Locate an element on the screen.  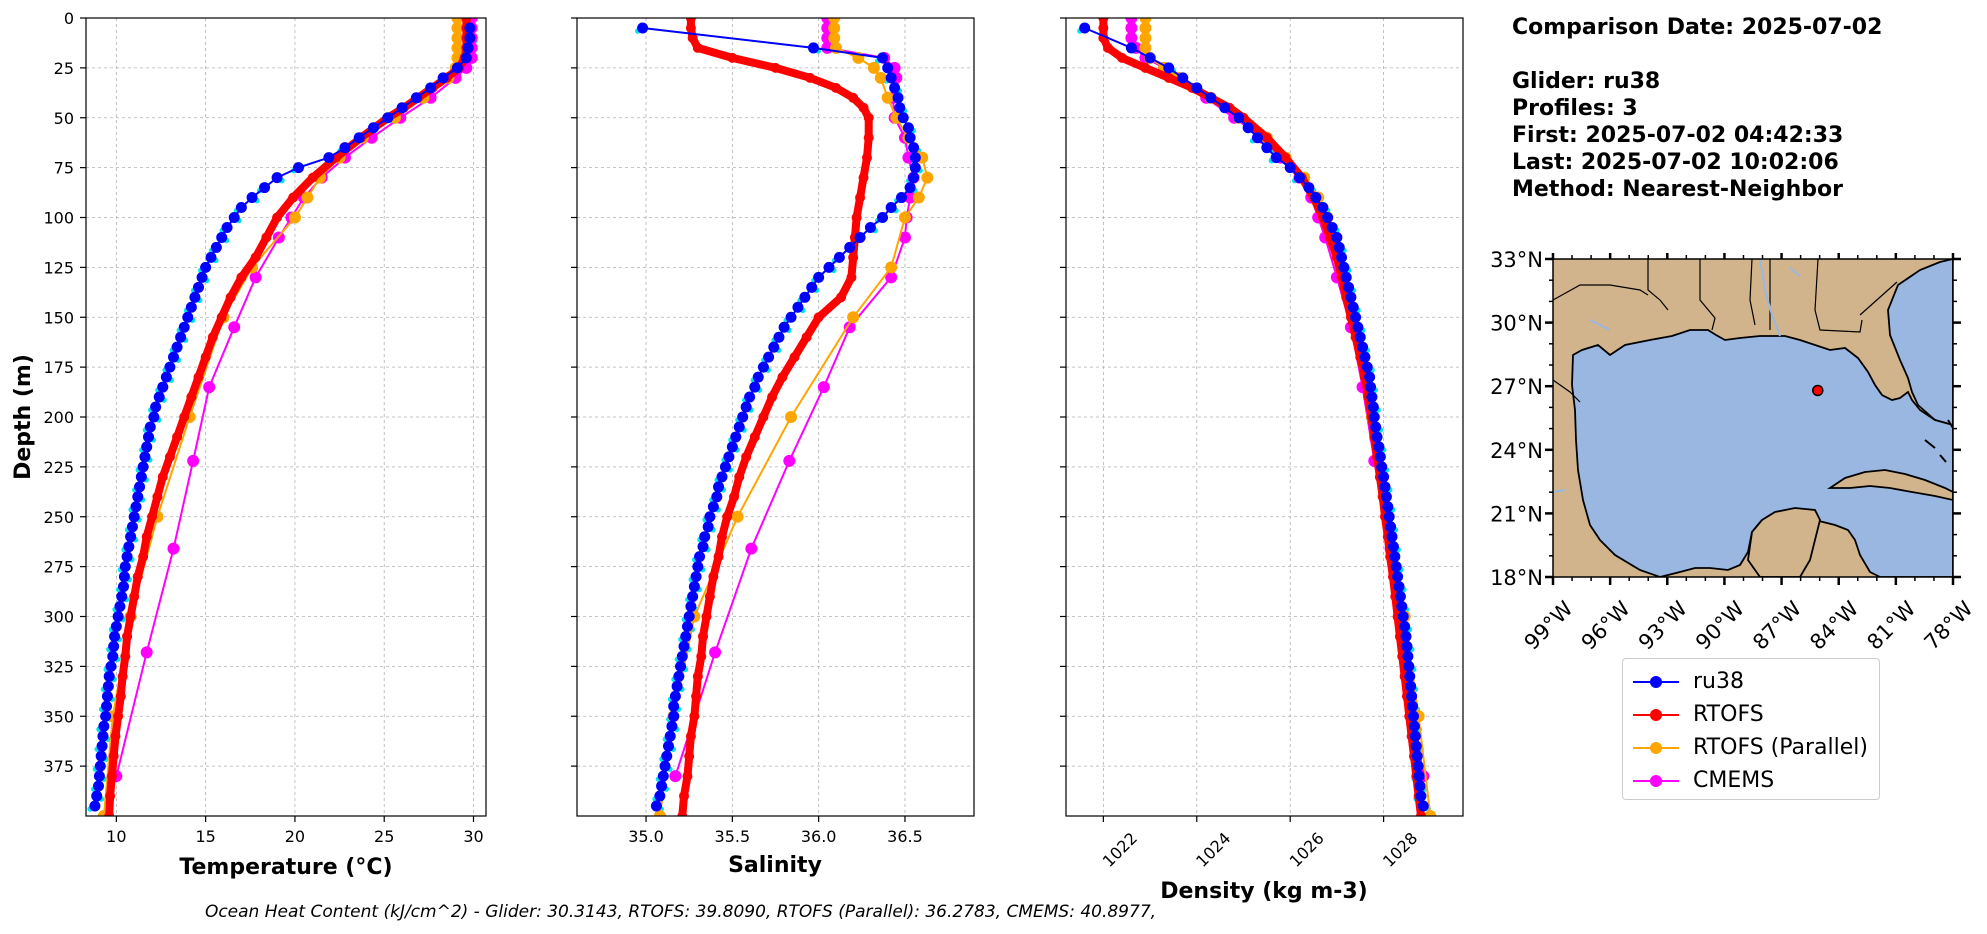
map-lon-label: 87°W is located at coordinates (1777, 625).